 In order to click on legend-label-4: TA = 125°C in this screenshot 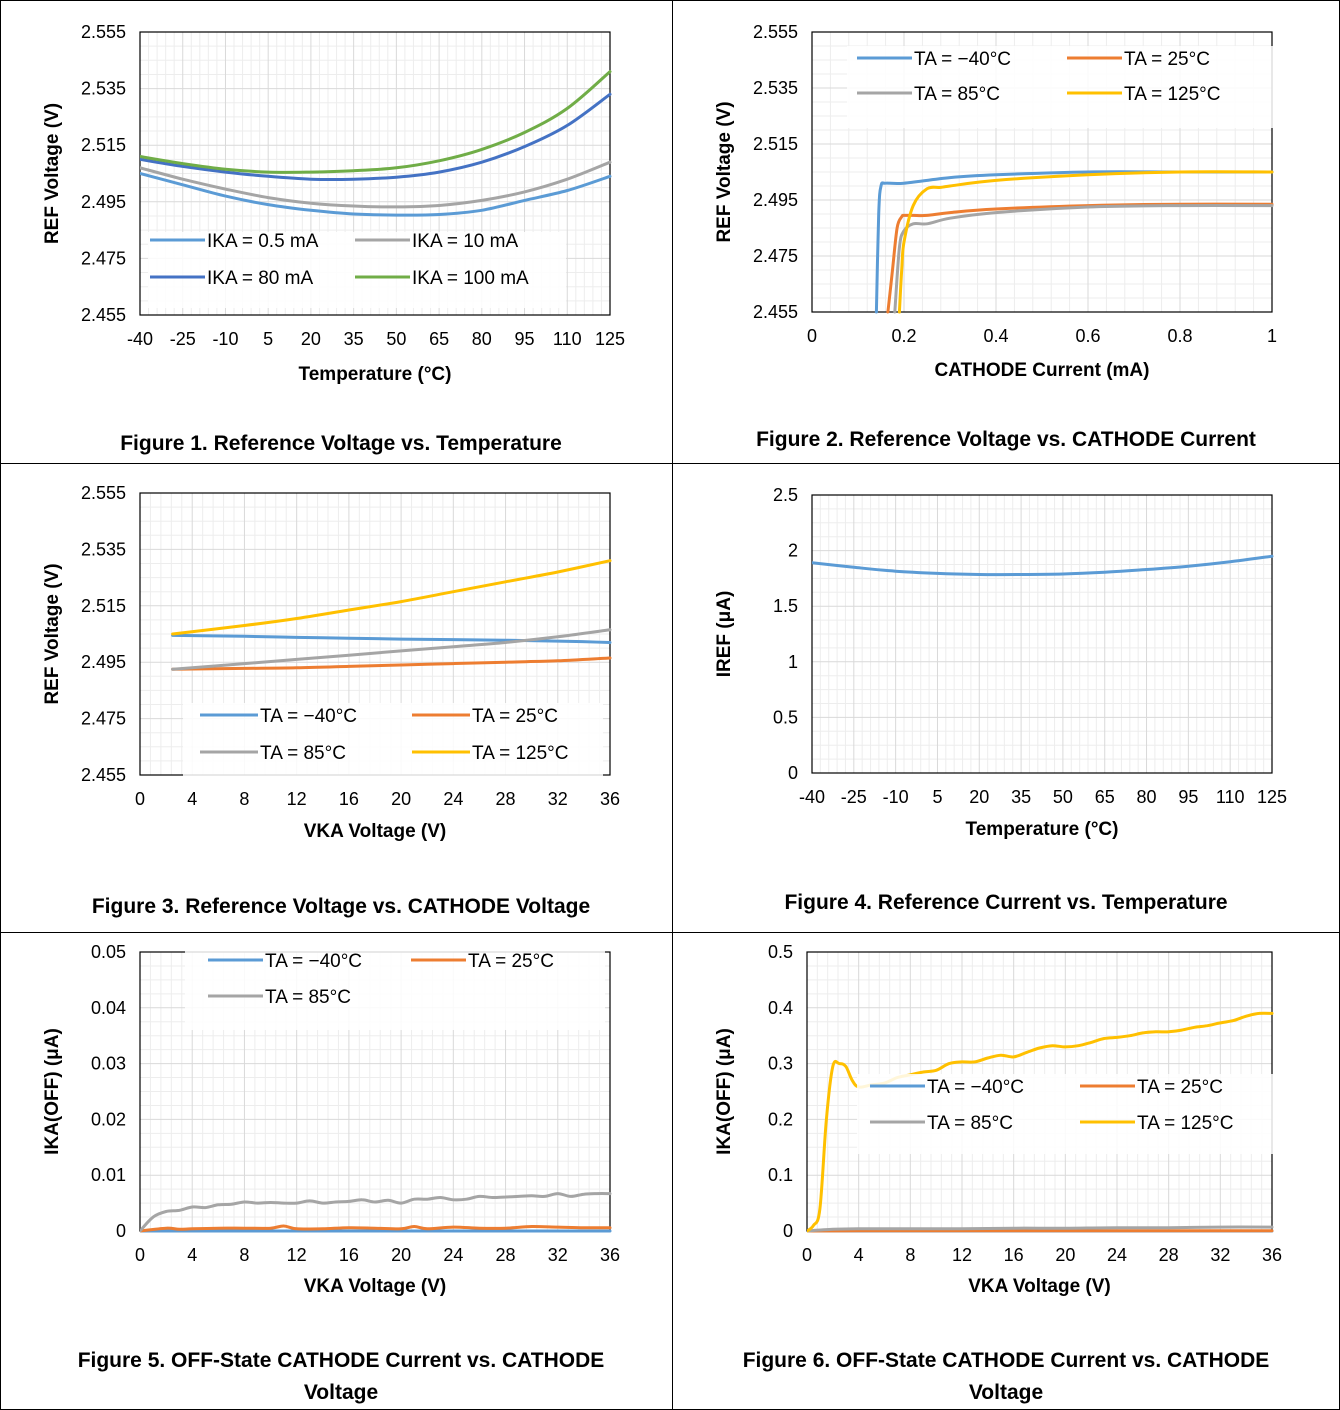, I will do `click(520, 753)`.